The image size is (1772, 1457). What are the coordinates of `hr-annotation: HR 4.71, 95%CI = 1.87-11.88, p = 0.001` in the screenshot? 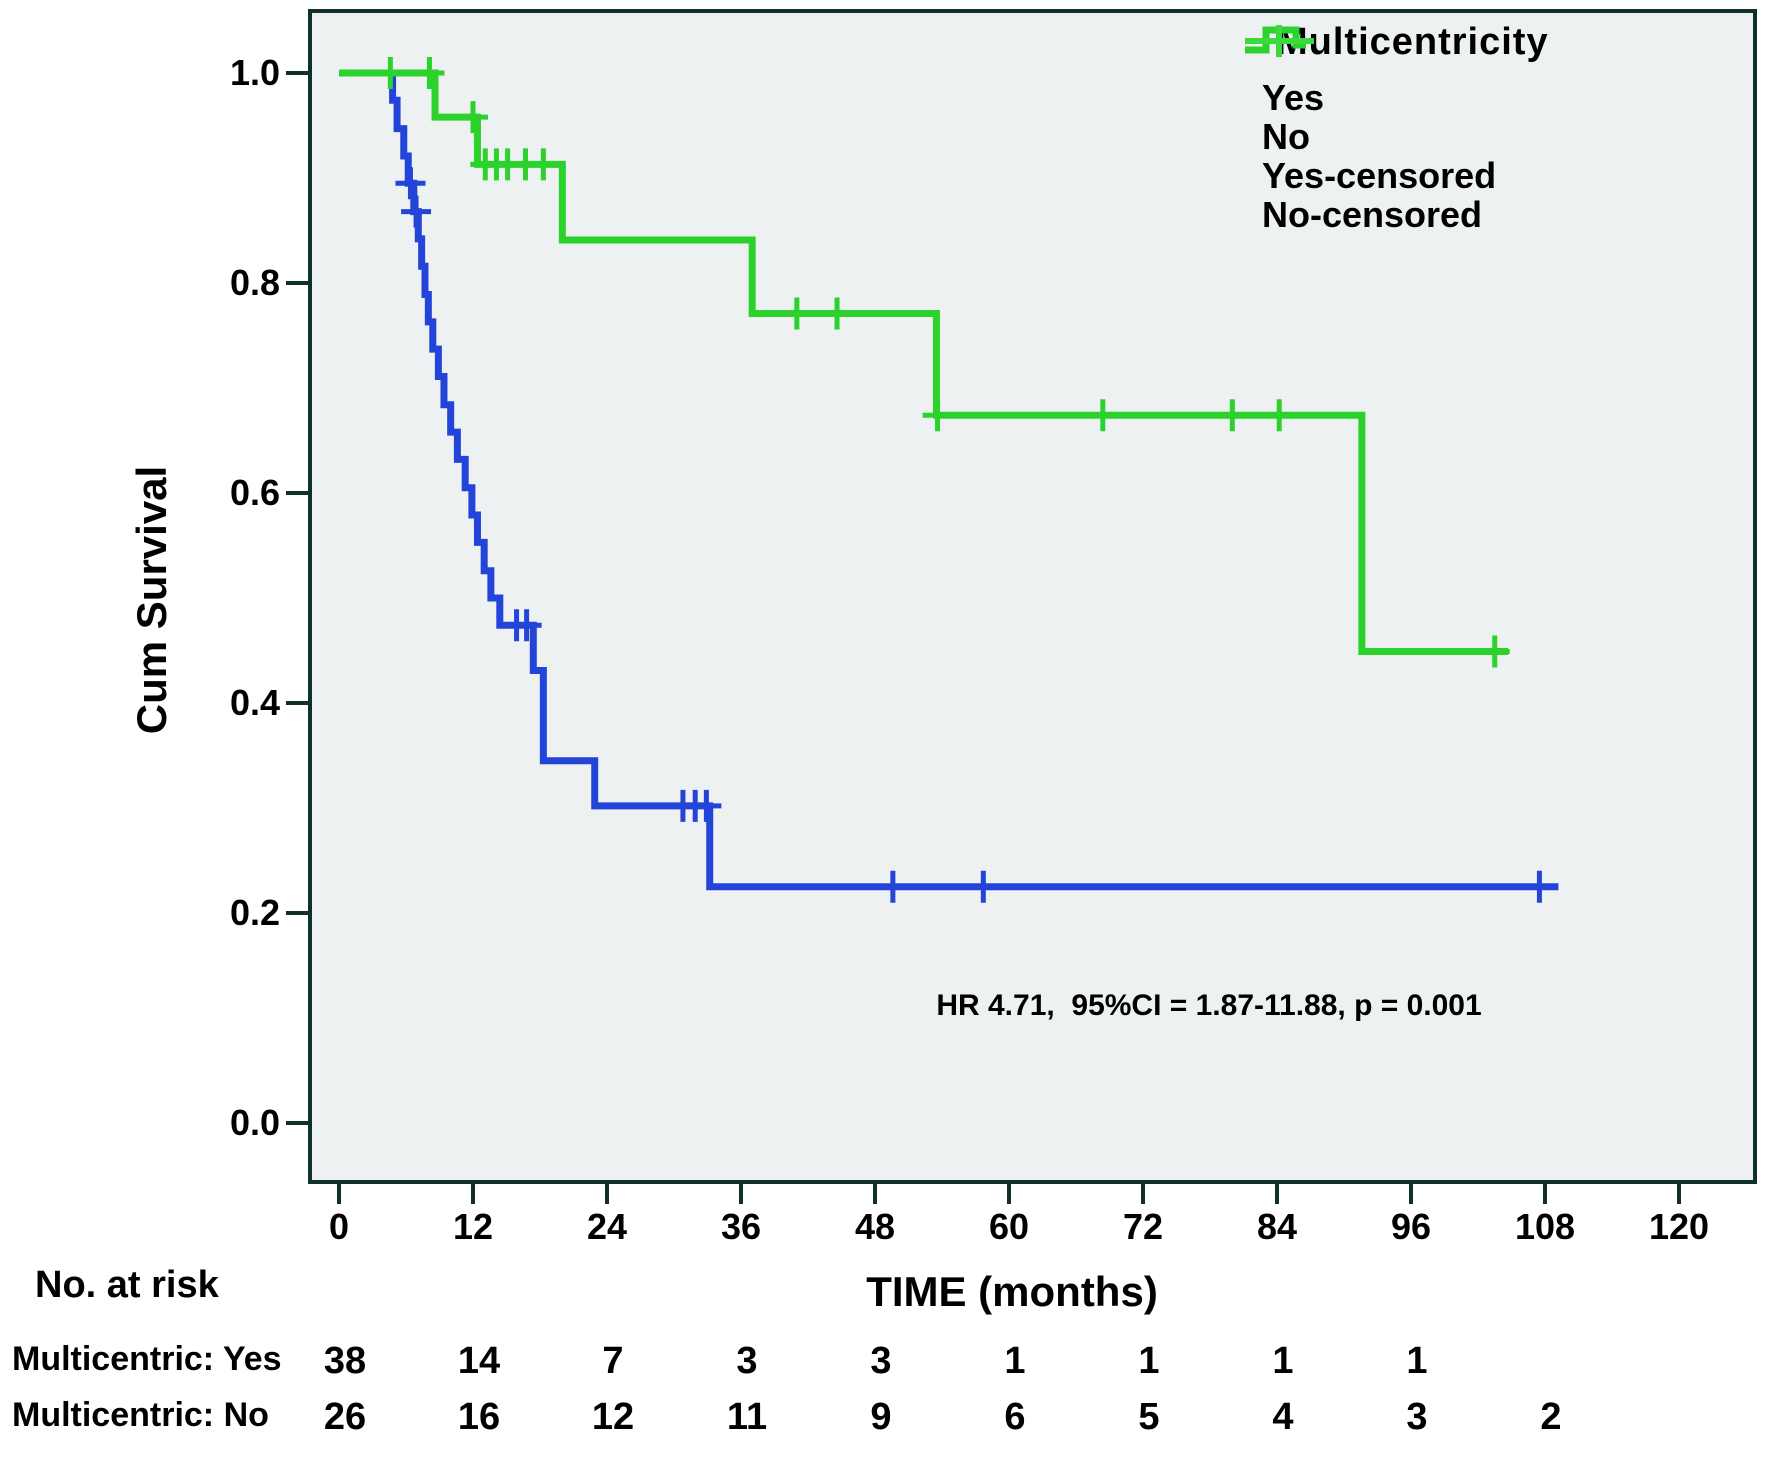 It's located at (1209, 1005).